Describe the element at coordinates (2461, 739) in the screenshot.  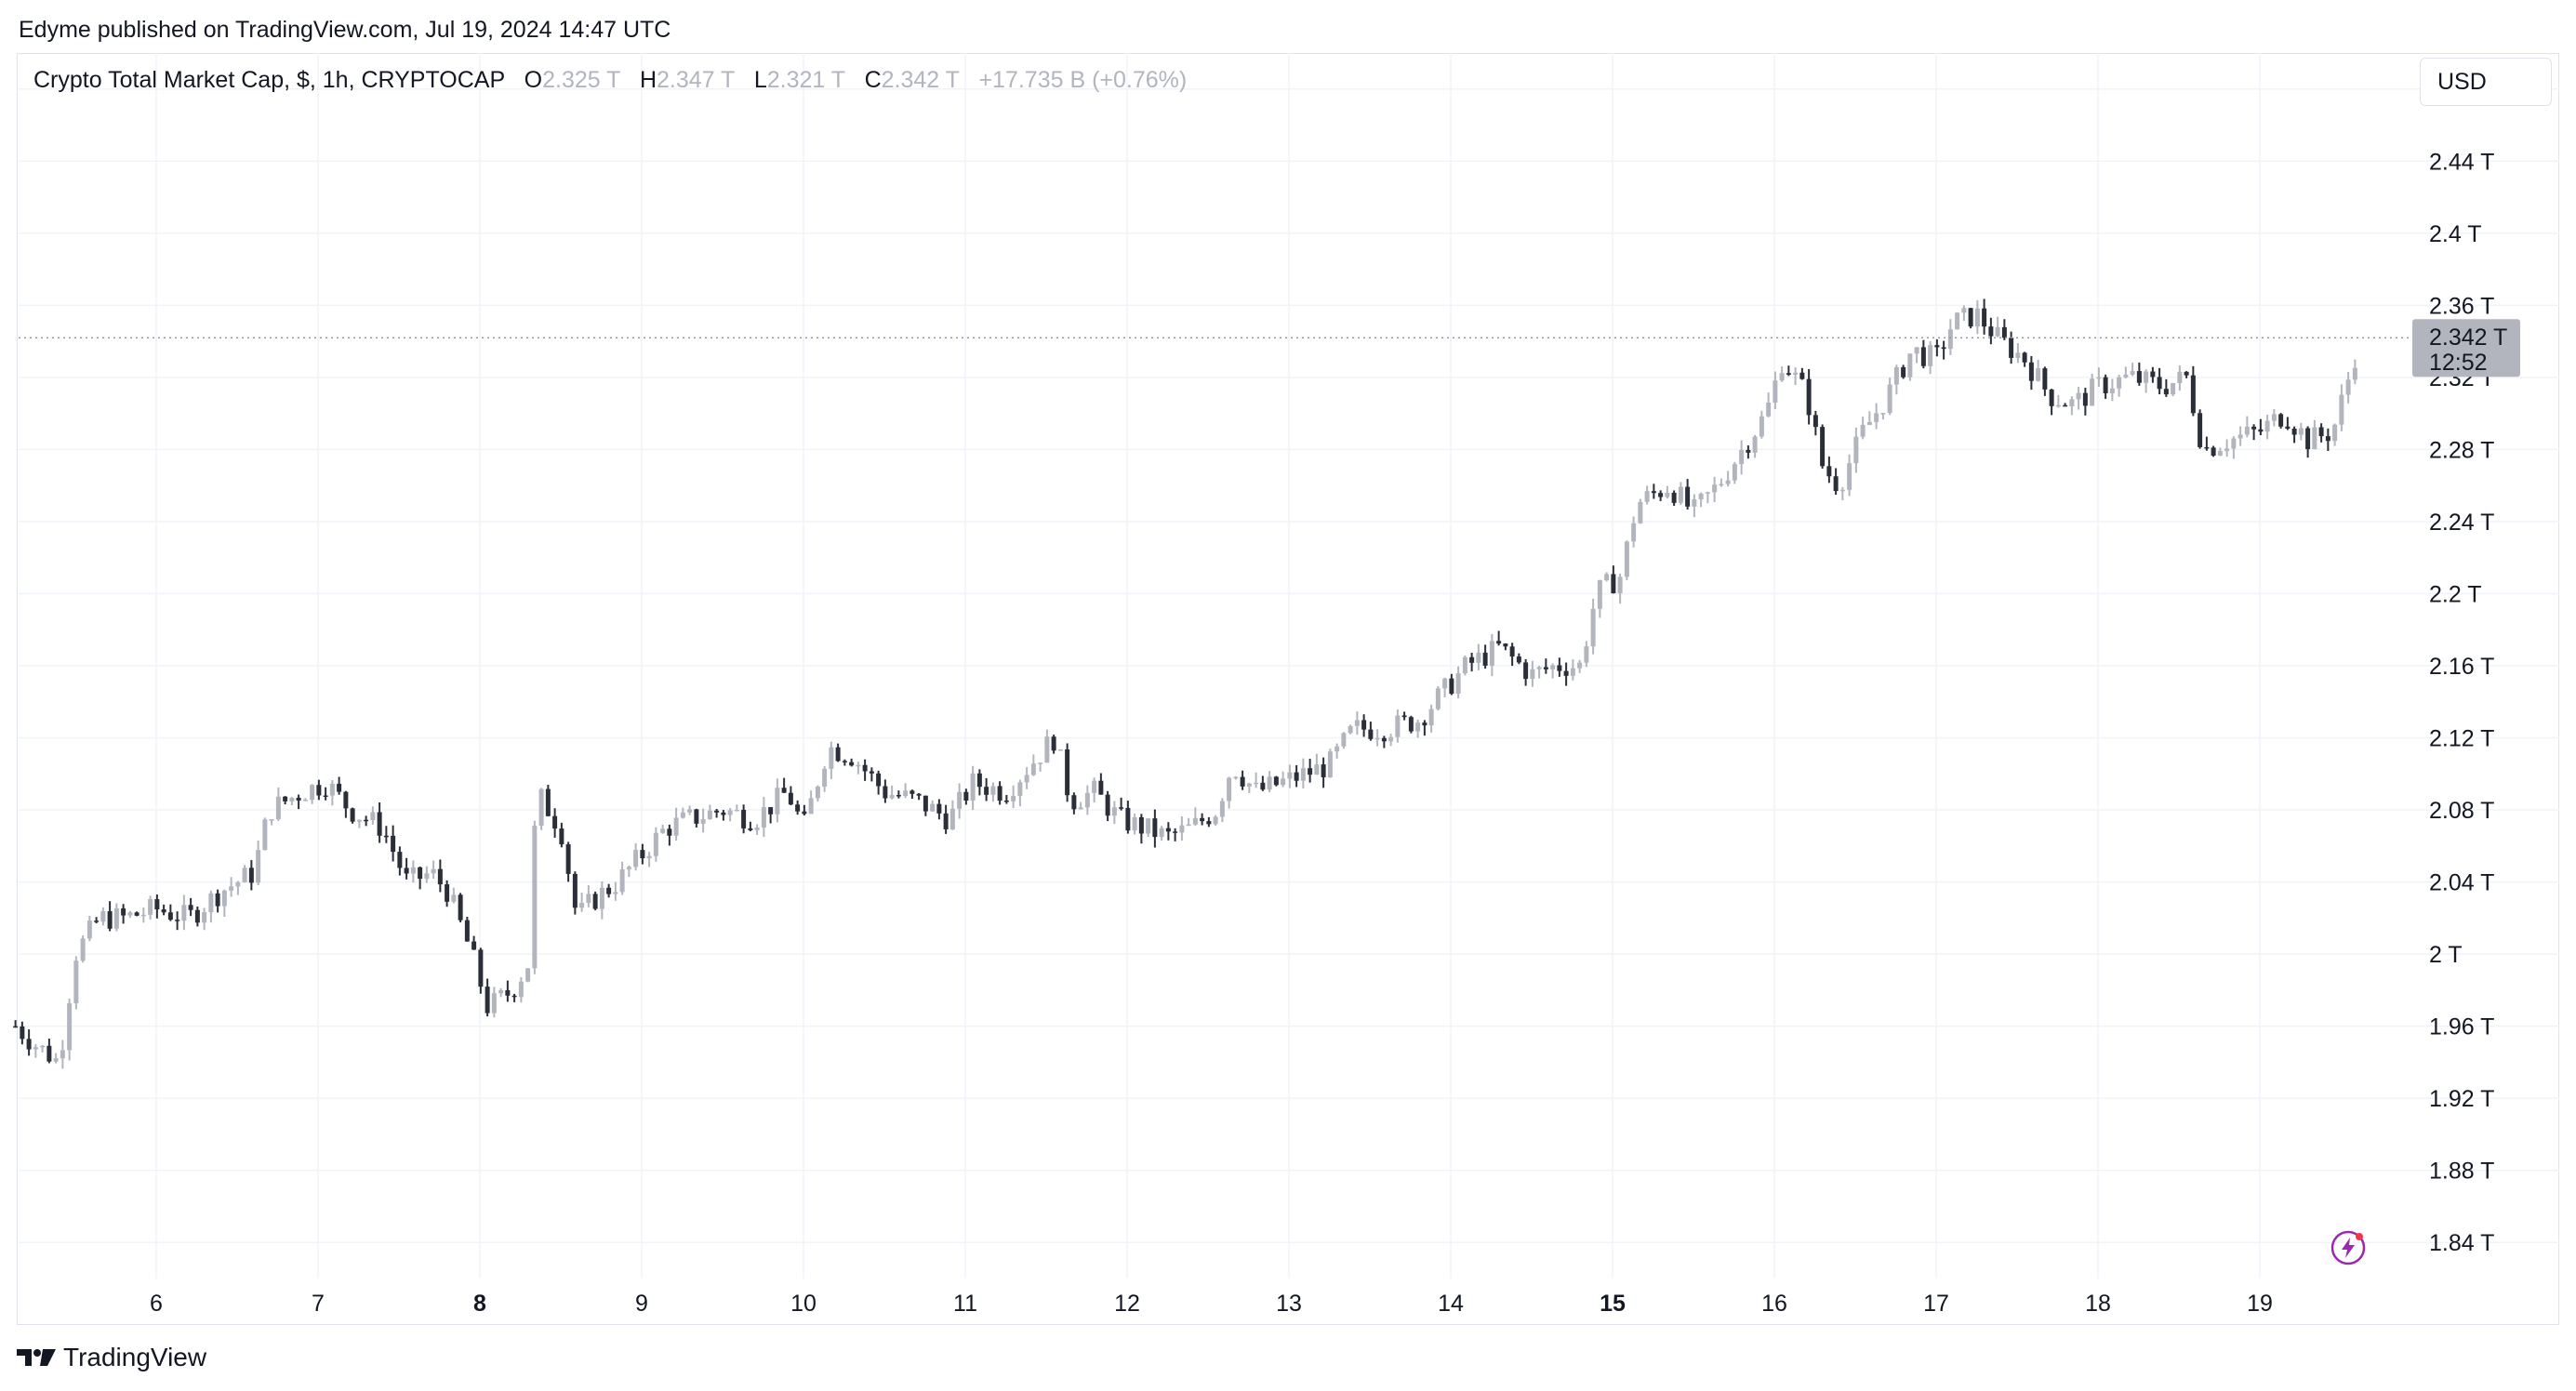
I see `price-tick-label: 2.12 T` at that location.